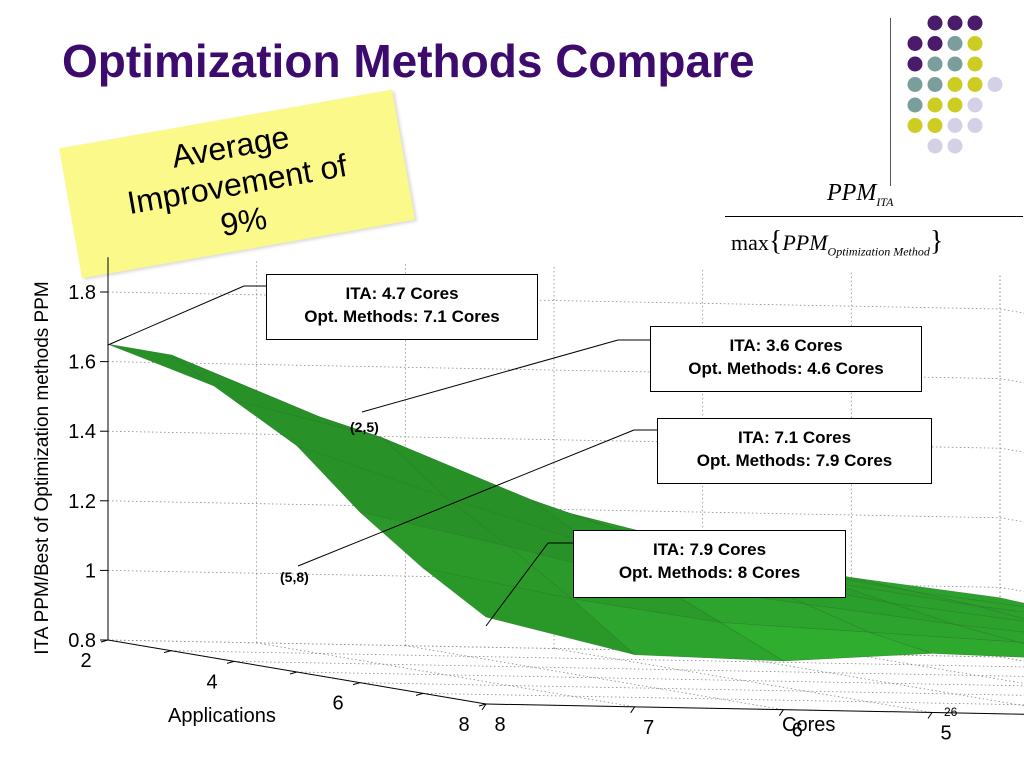 The height and width of the screenshot is (768, 1024). Describe the element at coordinates (874, 224) in the screenshot. I see `ppm-ratio-formula: PPMITA max{PPMOptimization Method}` at that location.